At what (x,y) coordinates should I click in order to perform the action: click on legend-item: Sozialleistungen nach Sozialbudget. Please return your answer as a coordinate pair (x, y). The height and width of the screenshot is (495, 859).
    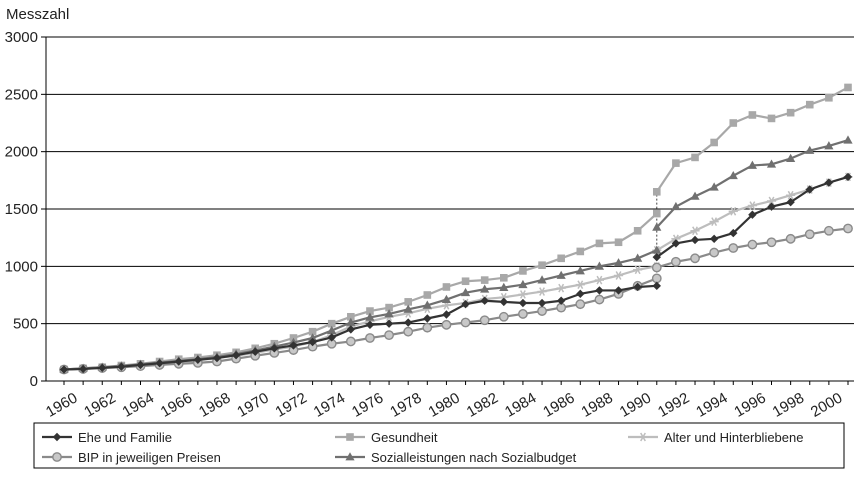
    Looking at the image, I should click on (456, 457).